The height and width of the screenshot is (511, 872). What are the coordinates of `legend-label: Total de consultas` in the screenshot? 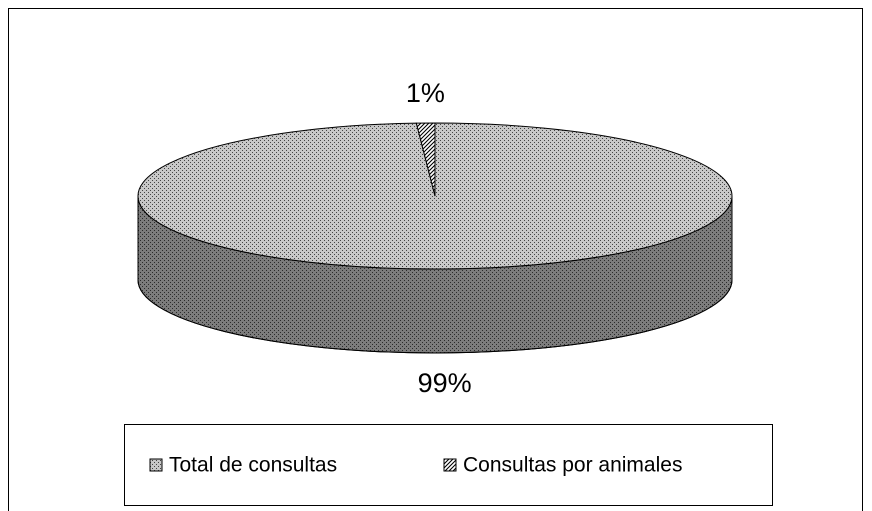 It's located at (253, 465).